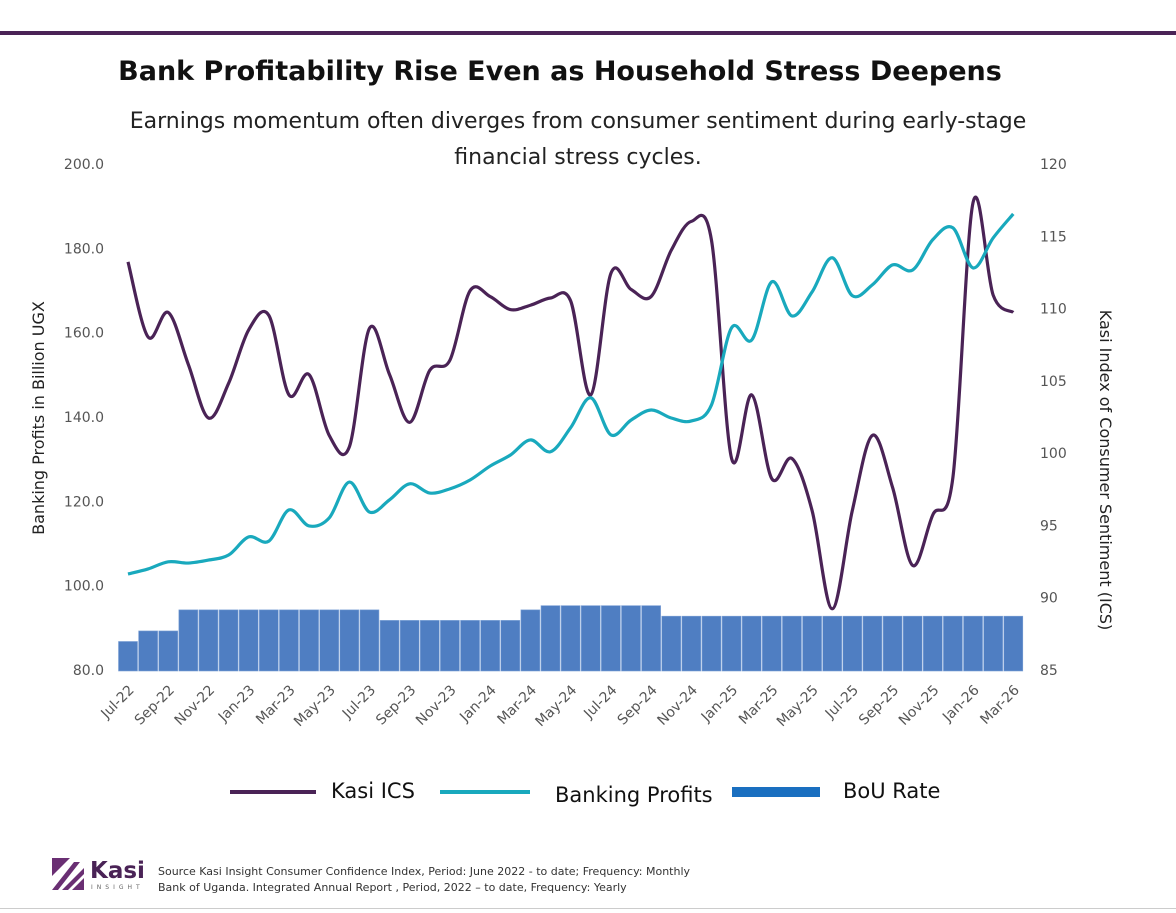 The width and height of the screenshot is (1176, 913). What do you see at coordinates (1053, 310) in the screenshot?
I see `y2-tick-label: 110` at bounding box center [1053, 310].